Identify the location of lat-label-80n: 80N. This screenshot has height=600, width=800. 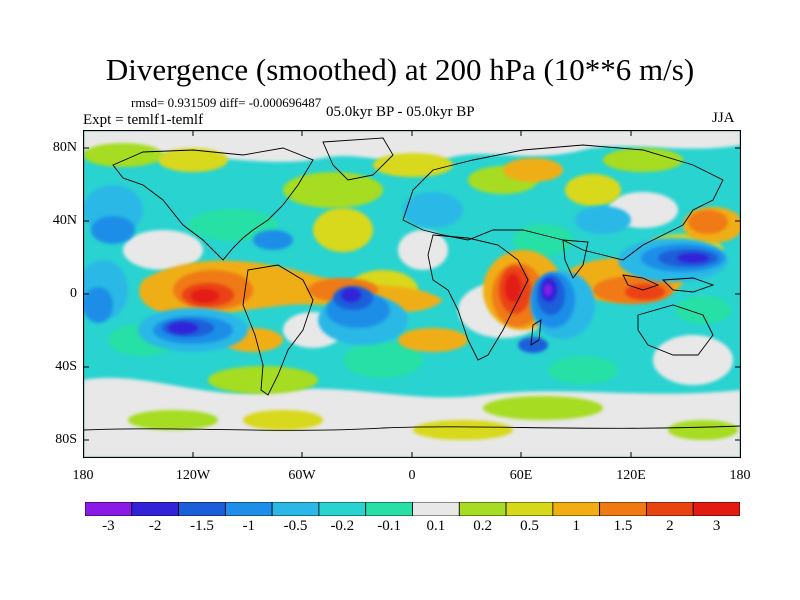
(64, 147).